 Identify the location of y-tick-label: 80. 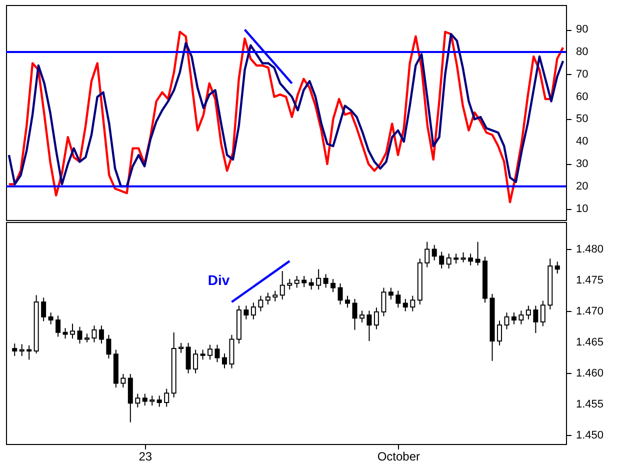
(582, 52).